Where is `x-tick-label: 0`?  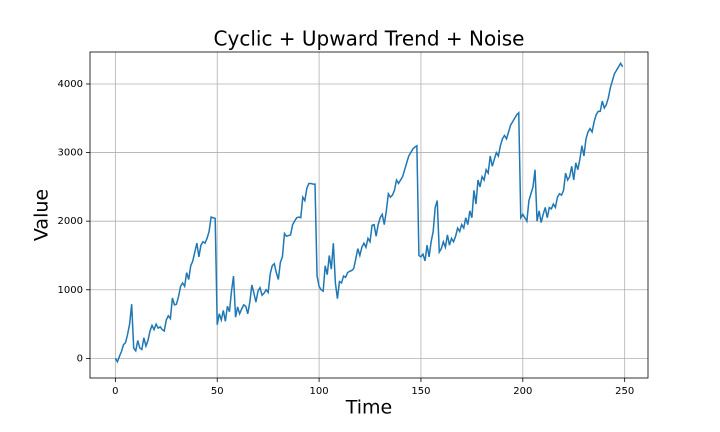 x-tick-label: 0 is located at coordinates (115, 391).